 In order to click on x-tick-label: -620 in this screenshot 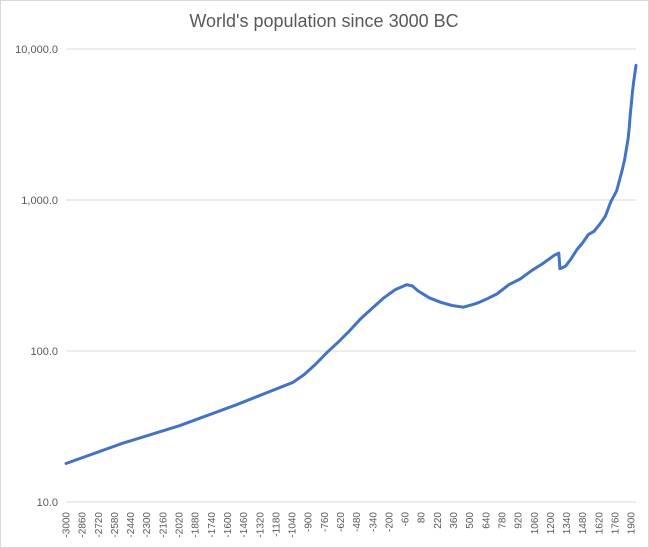, I will do `click(341, 522)`.